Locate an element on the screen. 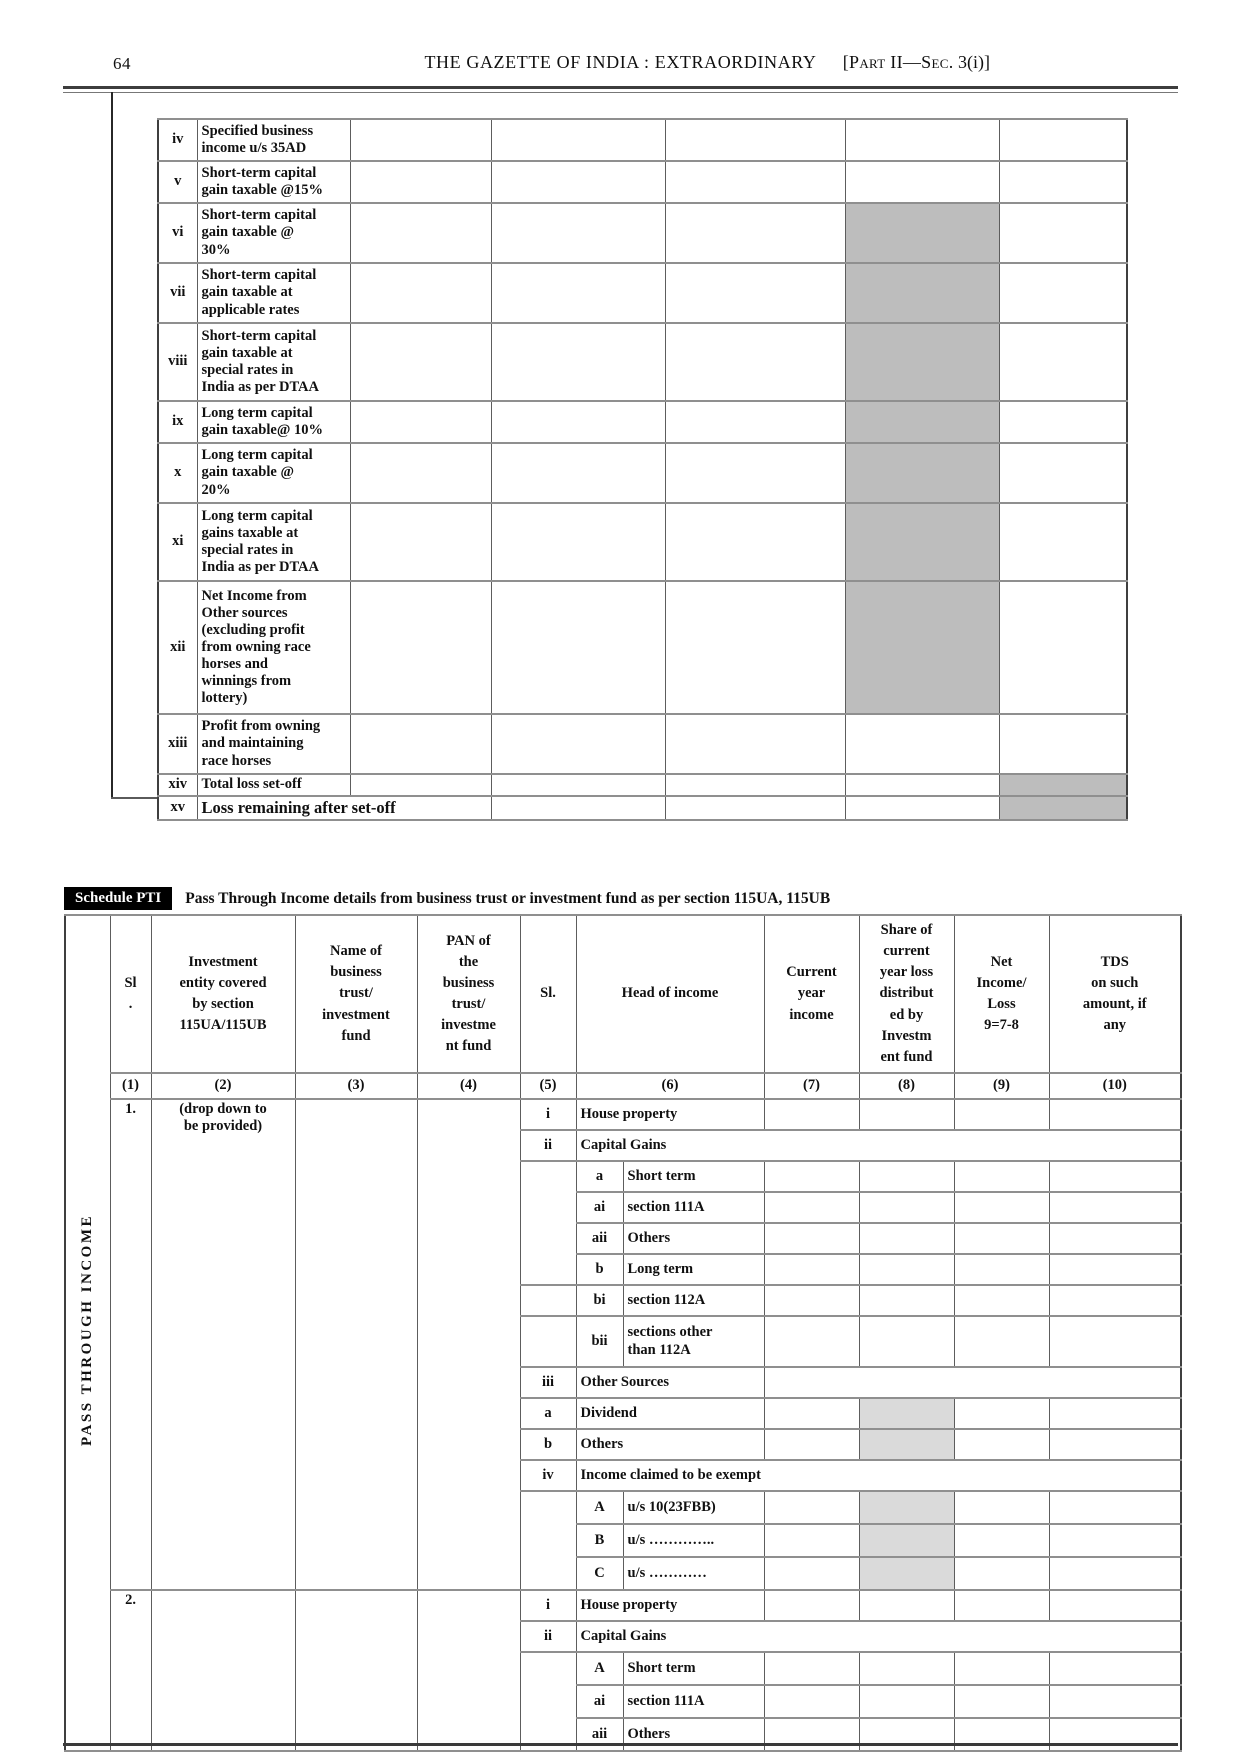 The image size is (1241, 1755). text-cell: i is located at coordinates (548, 1605).